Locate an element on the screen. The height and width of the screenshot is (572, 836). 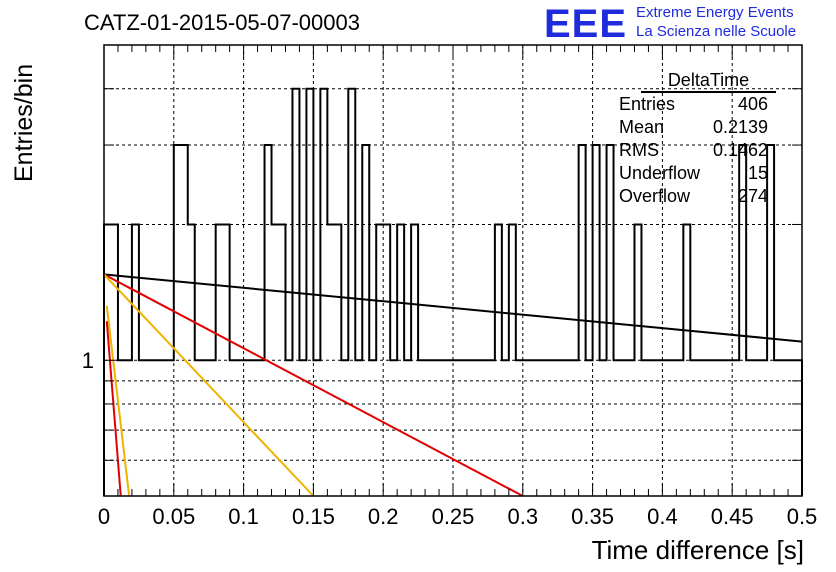
logo-line-1: Extreme Energy Events is located at coordinates (715, 12).